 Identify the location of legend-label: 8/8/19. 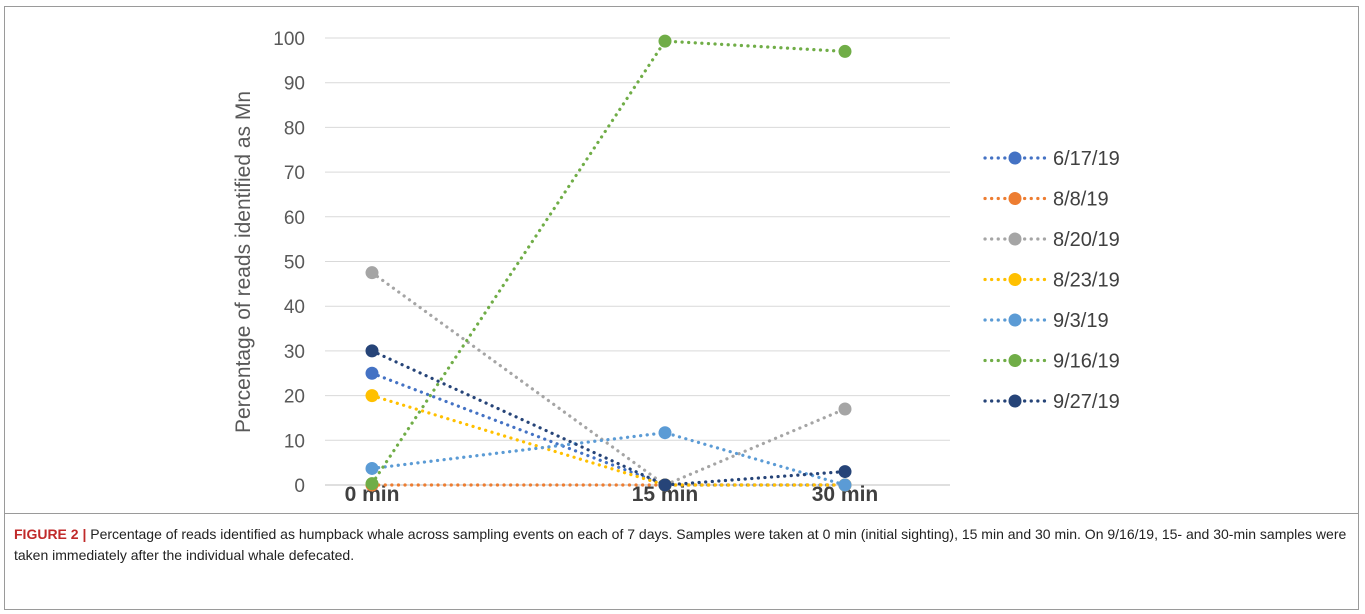
(1081, 200).